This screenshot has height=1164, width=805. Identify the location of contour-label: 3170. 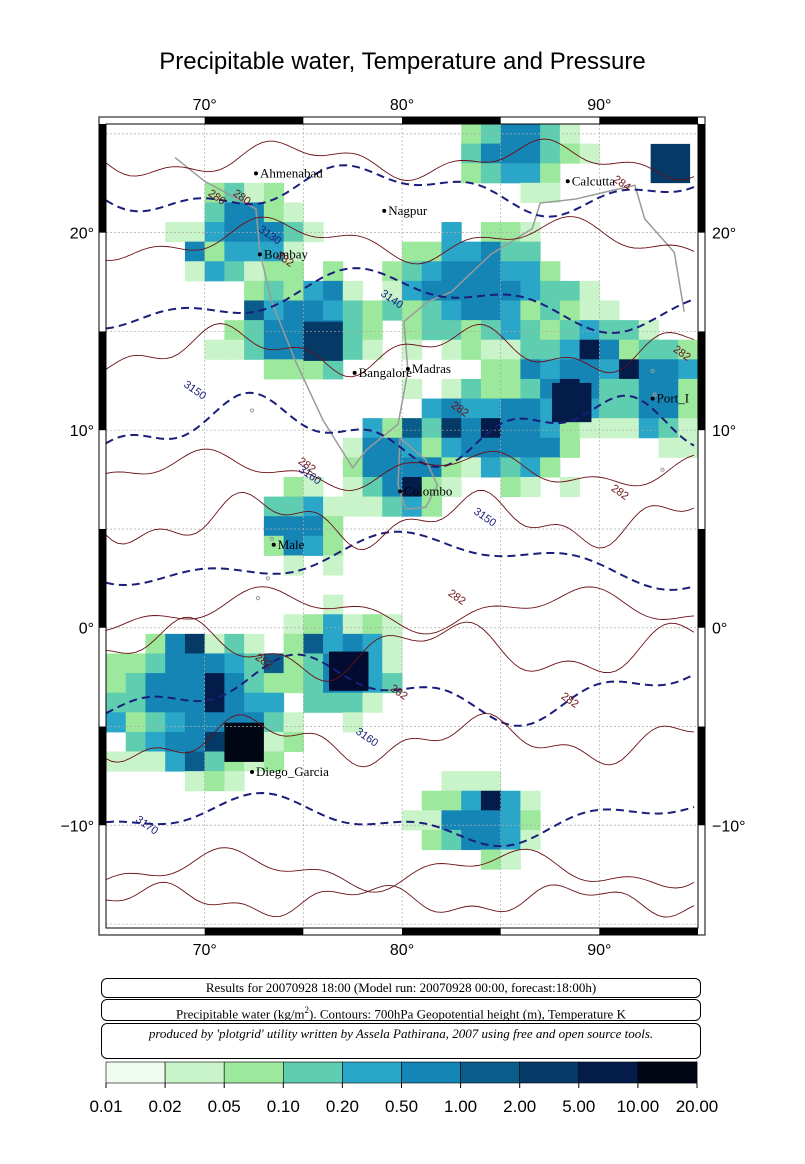
(146, 826).